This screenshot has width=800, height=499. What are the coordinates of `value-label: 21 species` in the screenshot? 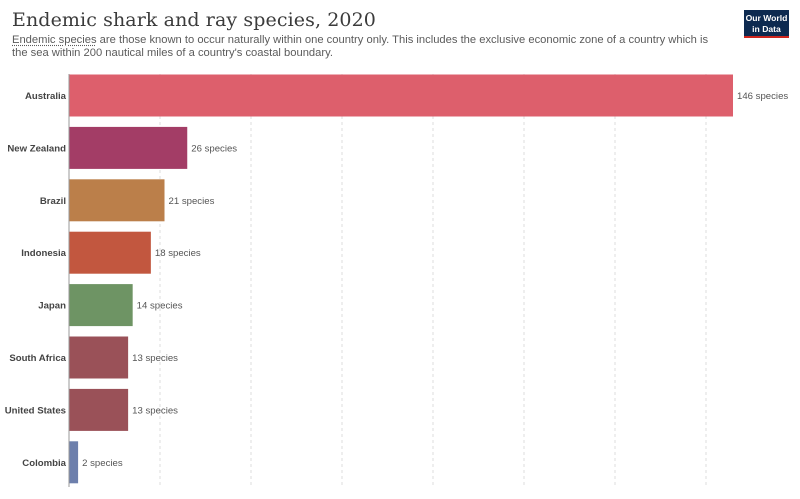 It's located at (192, 201).